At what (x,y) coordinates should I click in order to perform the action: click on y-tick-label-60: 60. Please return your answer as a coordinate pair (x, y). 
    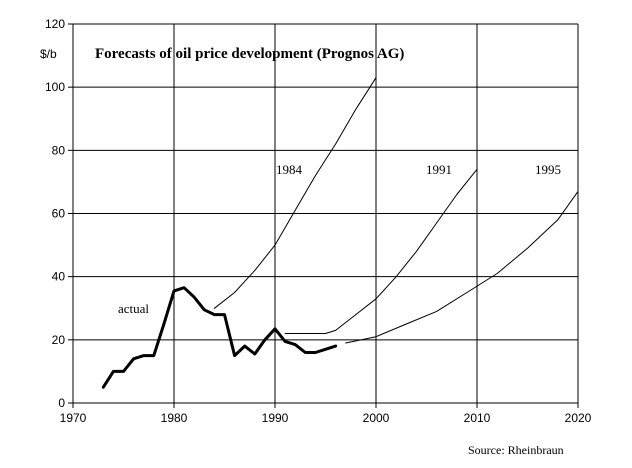
    Looking at the image, I should click on (59, 214).